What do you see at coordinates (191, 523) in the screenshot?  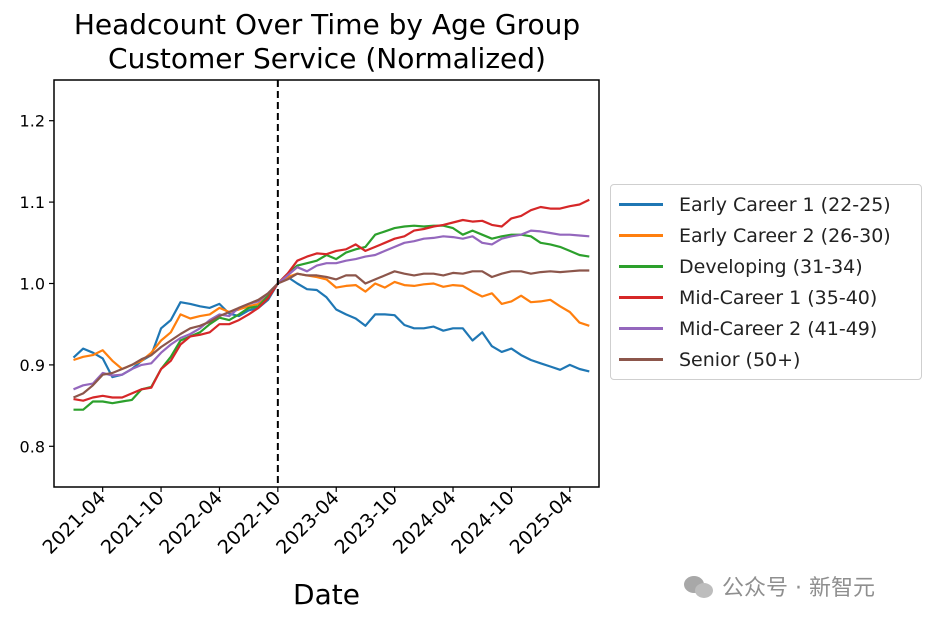 I see `x-tick-label: 2022-04` at bounding box center [191, 523].